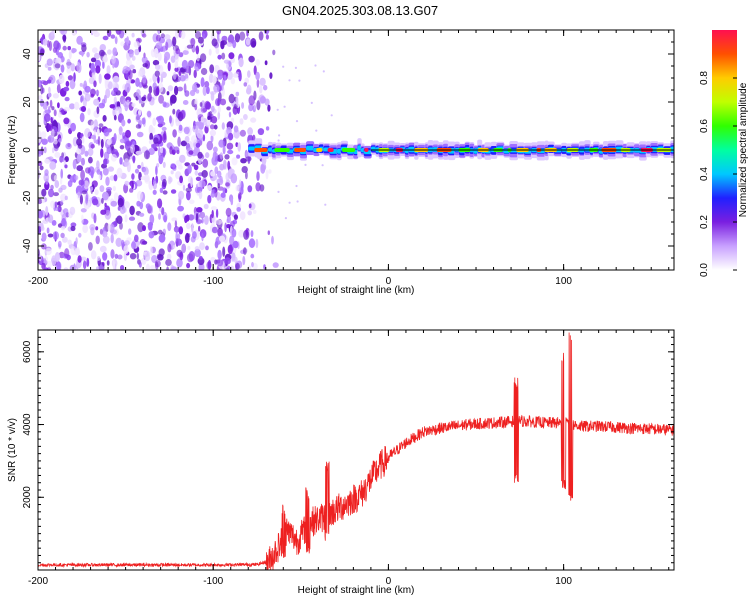 This screenshot has width=750, height=600. What do you see at coordinates (27, 424) in the screenshot?
I see `y-tick-label: 4000` at bounding box center [27, 424].